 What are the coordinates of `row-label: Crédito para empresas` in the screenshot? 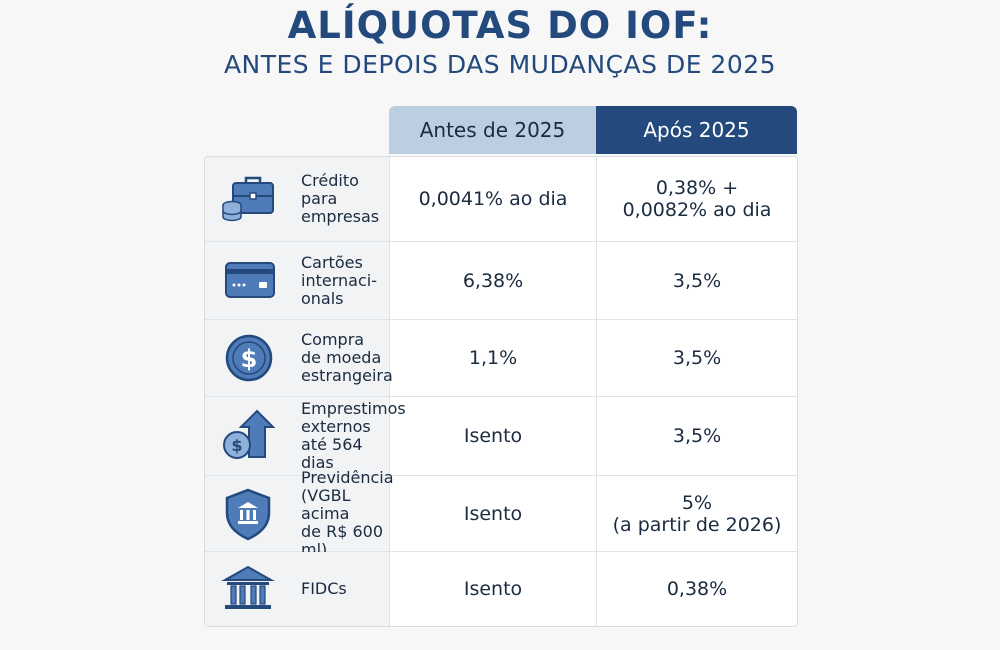 It's located at (340, 198).